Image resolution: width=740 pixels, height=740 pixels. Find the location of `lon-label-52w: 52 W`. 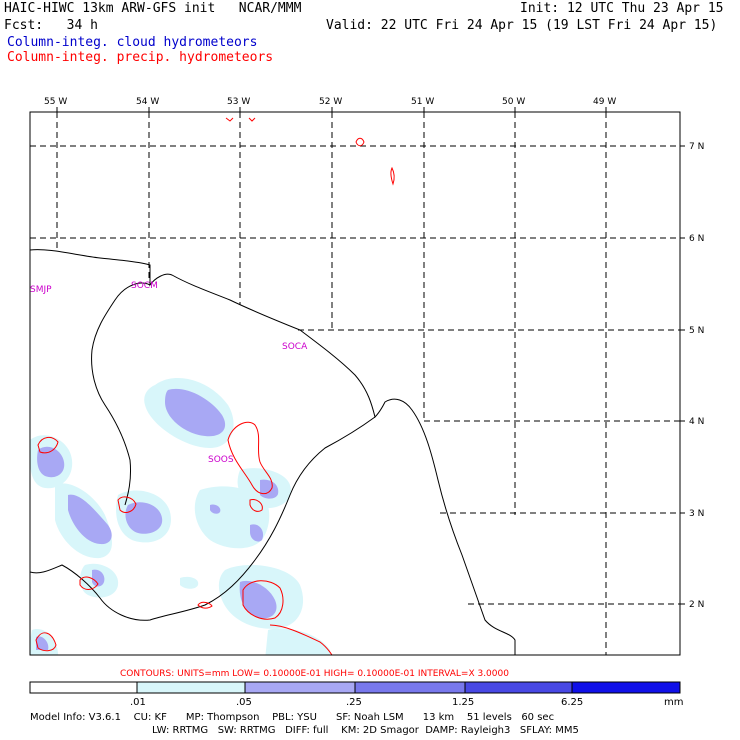

lon-label-52w: 52 W is located at coordinates (330, 102).